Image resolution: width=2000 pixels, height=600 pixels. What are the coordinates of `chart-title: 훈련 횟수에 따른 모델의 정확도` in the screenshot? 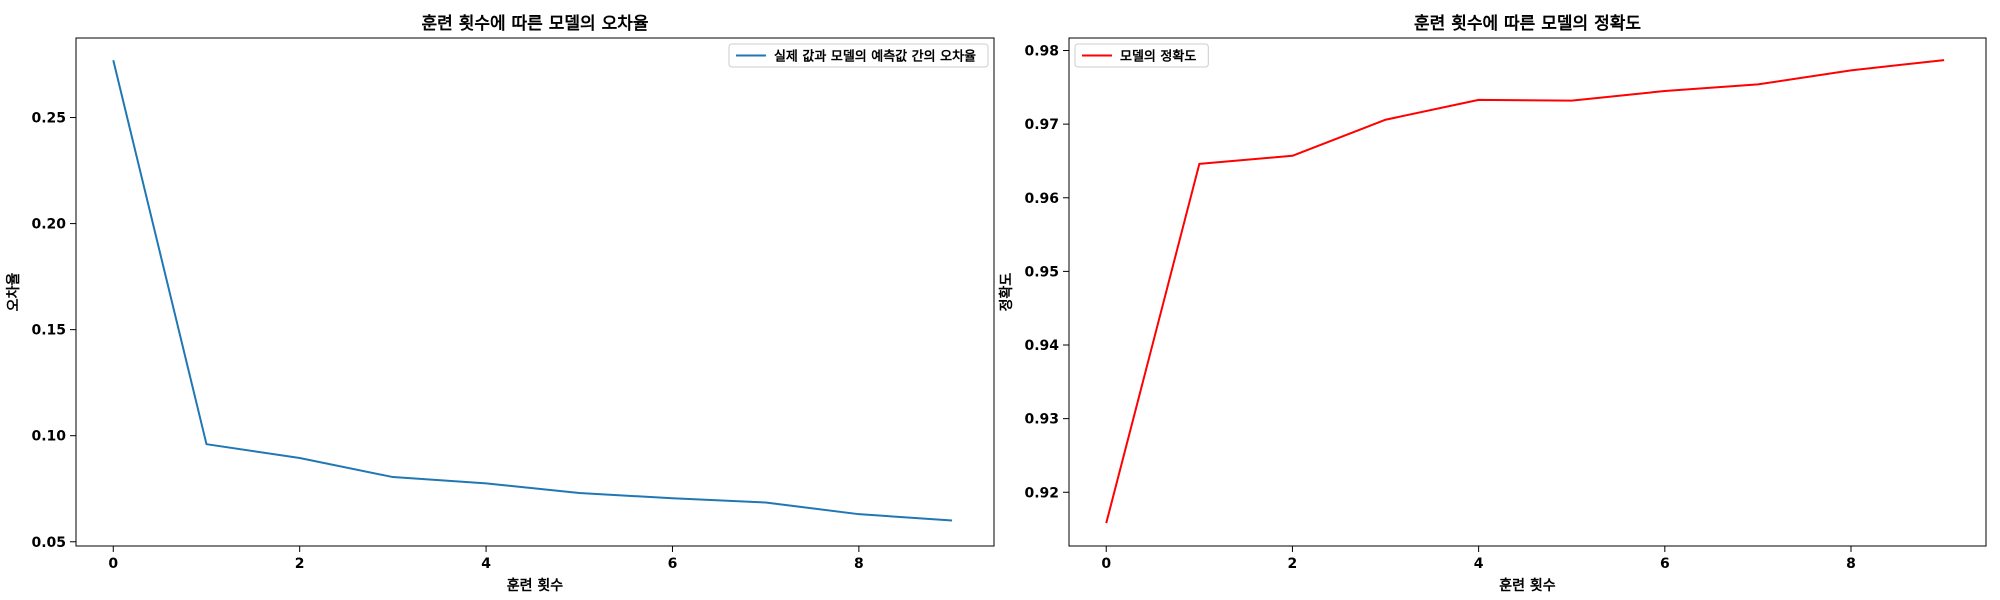 It's located at (1527, 23).